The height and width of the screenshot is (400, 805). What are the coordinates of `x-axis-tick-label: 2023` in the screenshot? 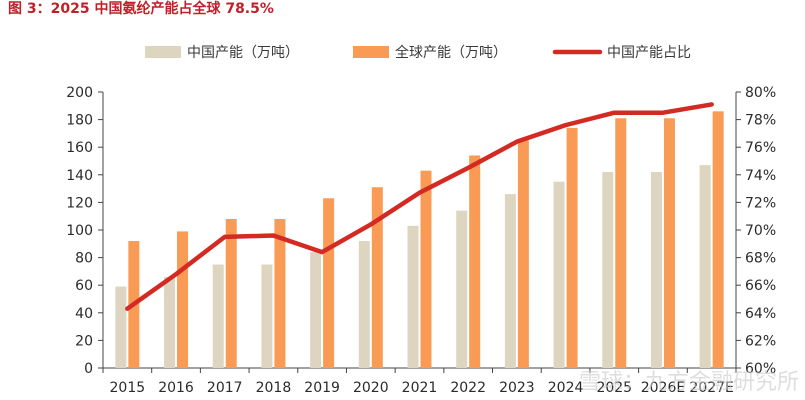 It's located at (517, 388).